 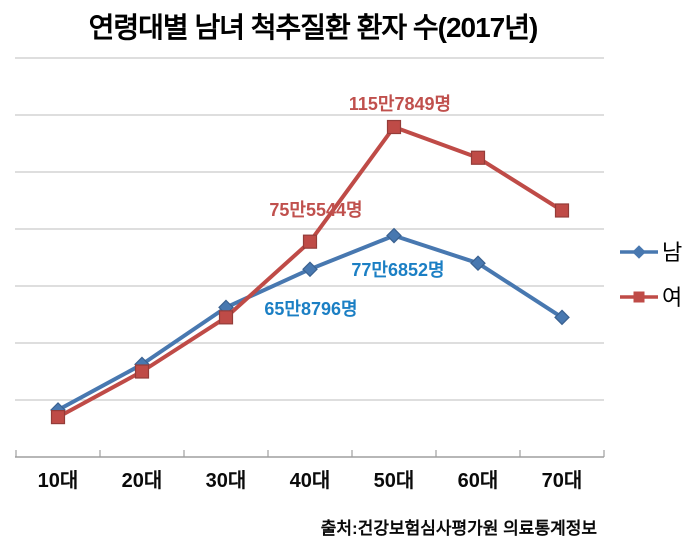 What do you see at coordinates (639, 297) in the screenshot?
I see `legend-female-square-icon` at bounding box center [639, 297].